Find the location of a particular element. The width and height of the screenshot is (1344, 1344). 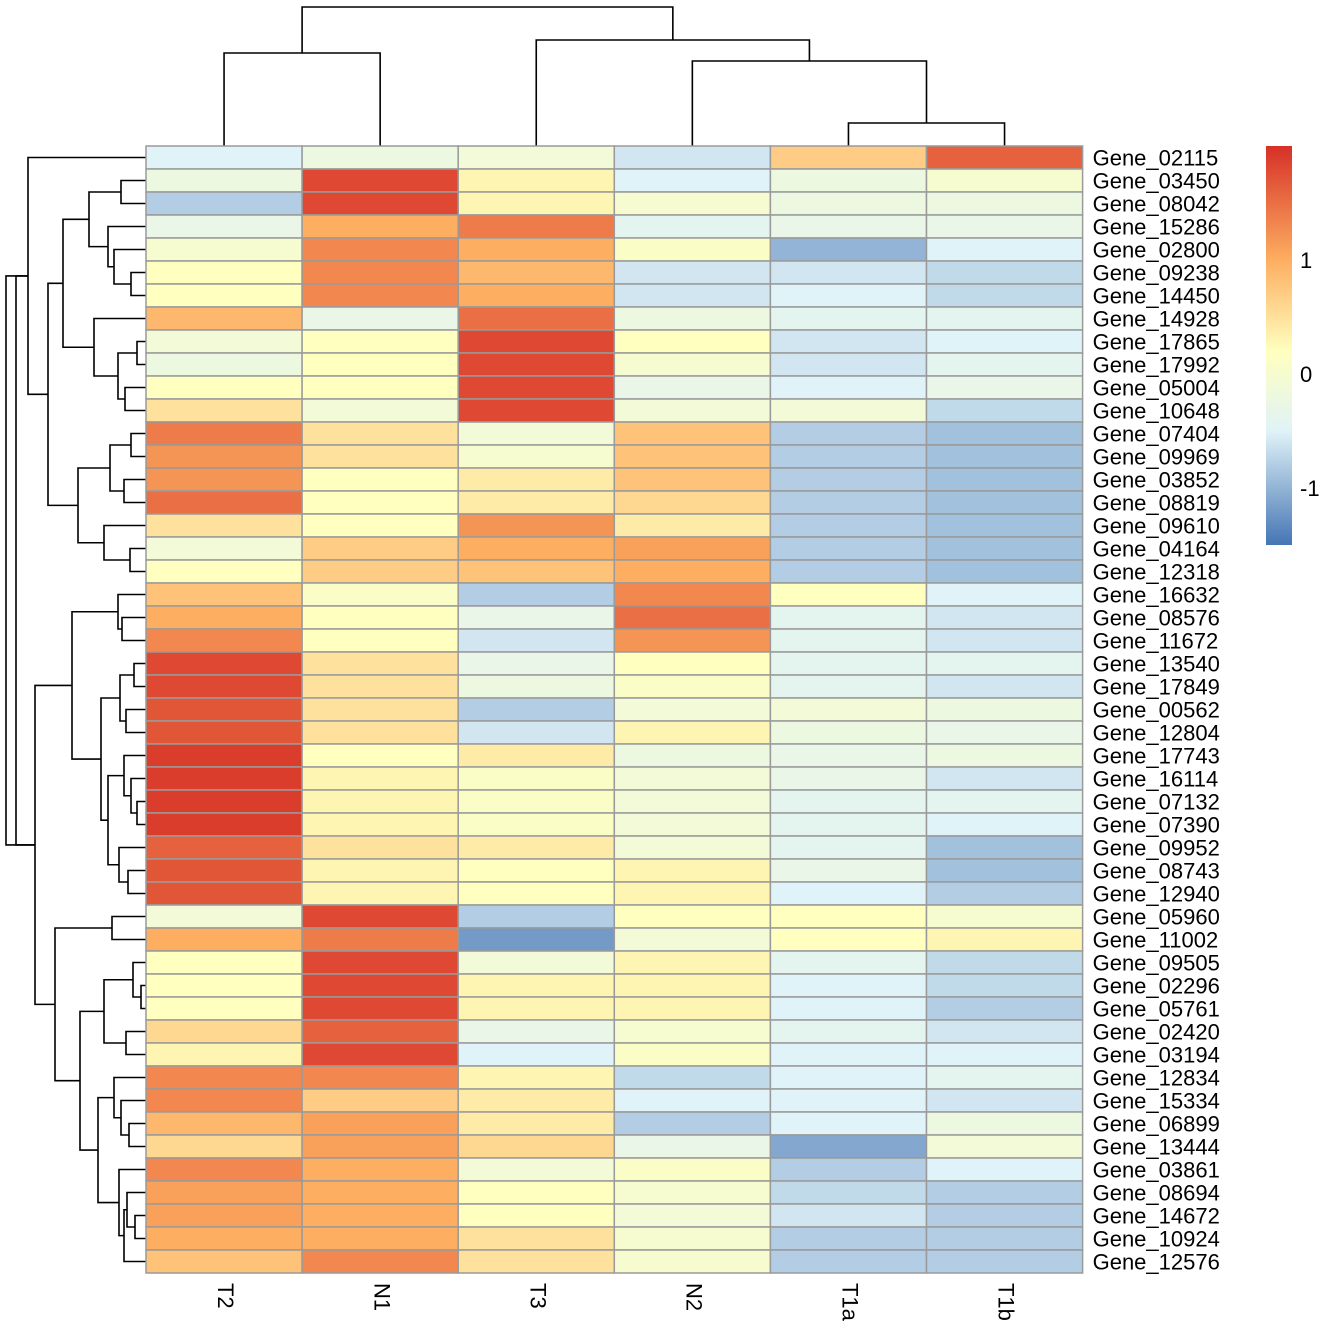

row-label: Gene_03450 is located at coordinates (1156, 181).